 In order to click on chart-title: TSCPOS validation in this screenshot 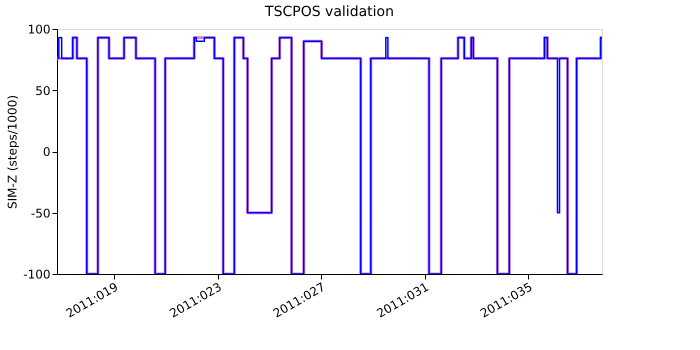, I will do `click(329, 12)`.